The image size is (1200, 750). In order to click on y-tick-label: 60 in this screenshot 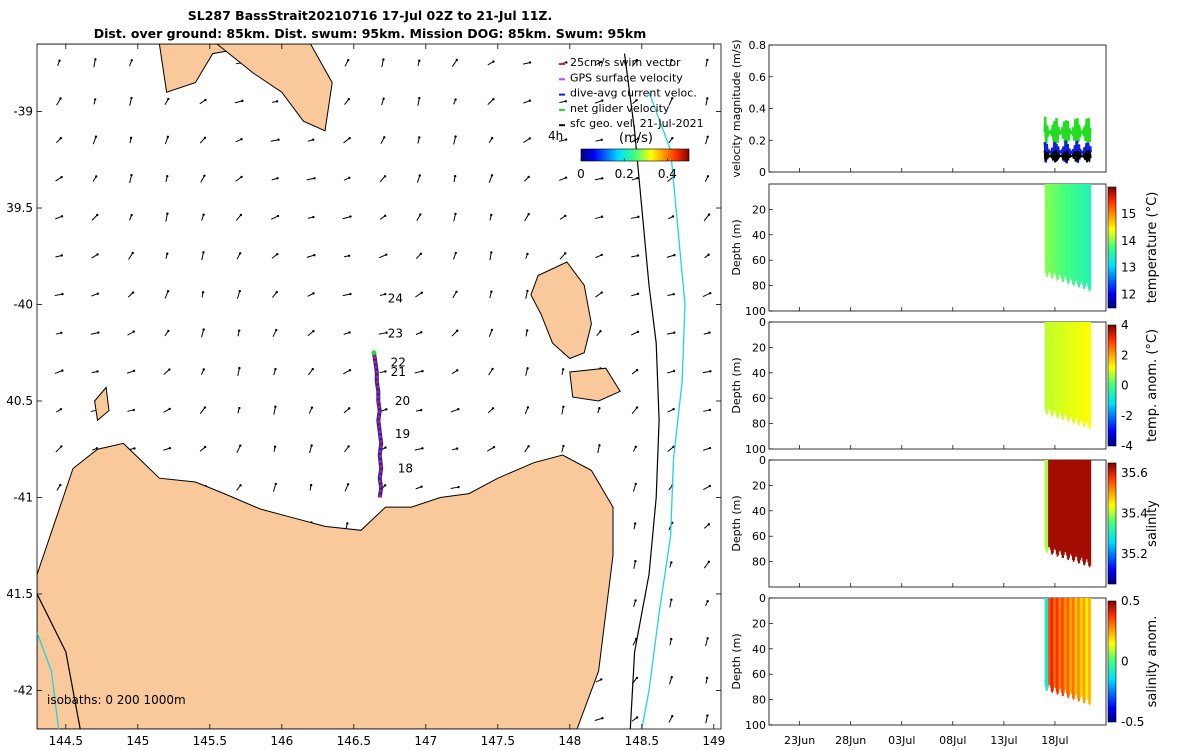, I will do `click(759, 398)`.